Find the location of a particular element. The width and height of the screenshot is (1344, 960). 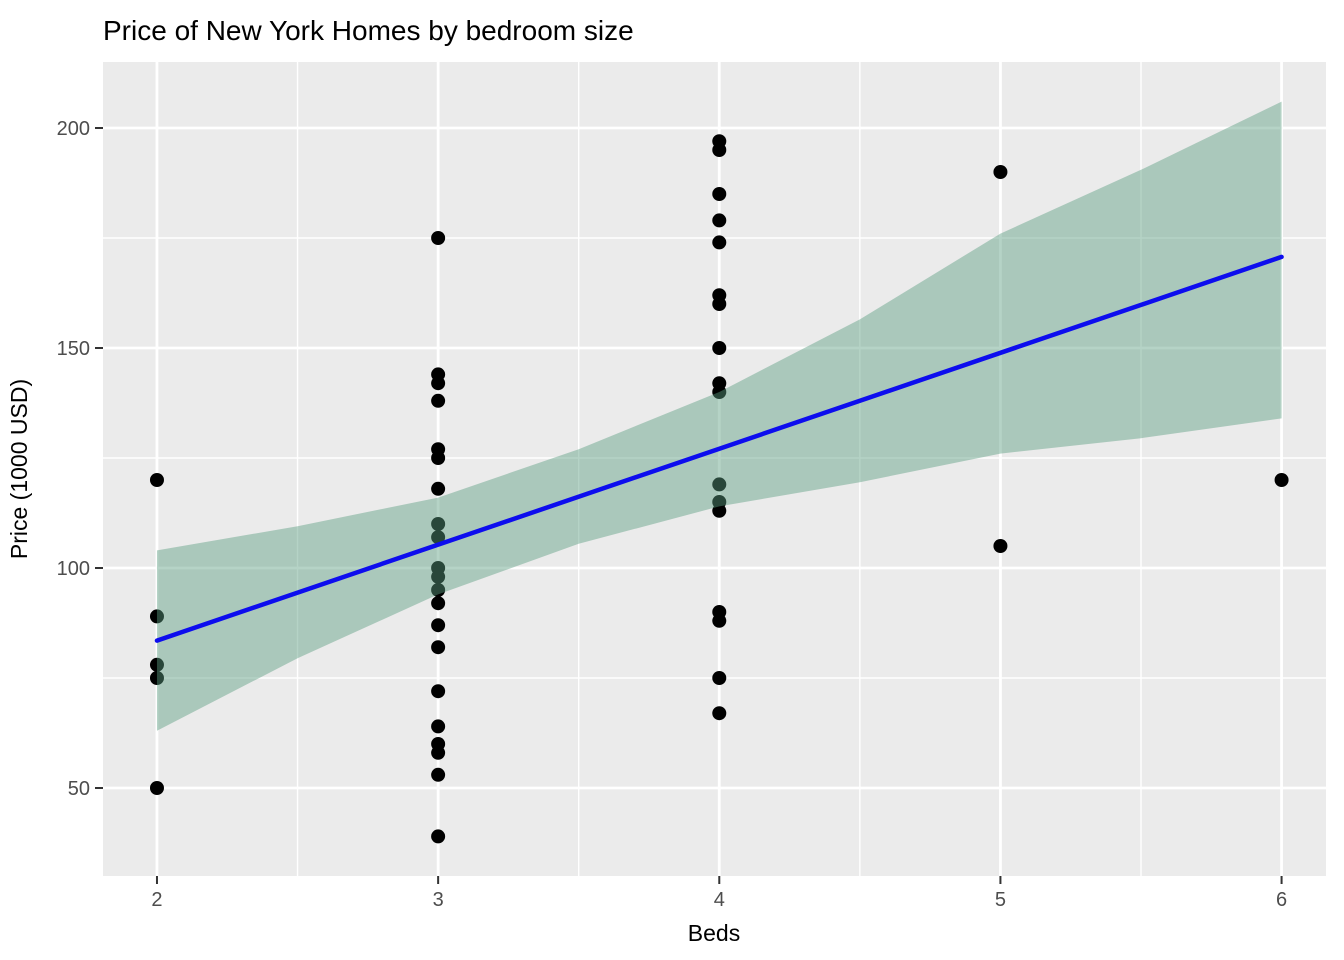

x-tick-label: 2 is located at coordinates (156, 900).